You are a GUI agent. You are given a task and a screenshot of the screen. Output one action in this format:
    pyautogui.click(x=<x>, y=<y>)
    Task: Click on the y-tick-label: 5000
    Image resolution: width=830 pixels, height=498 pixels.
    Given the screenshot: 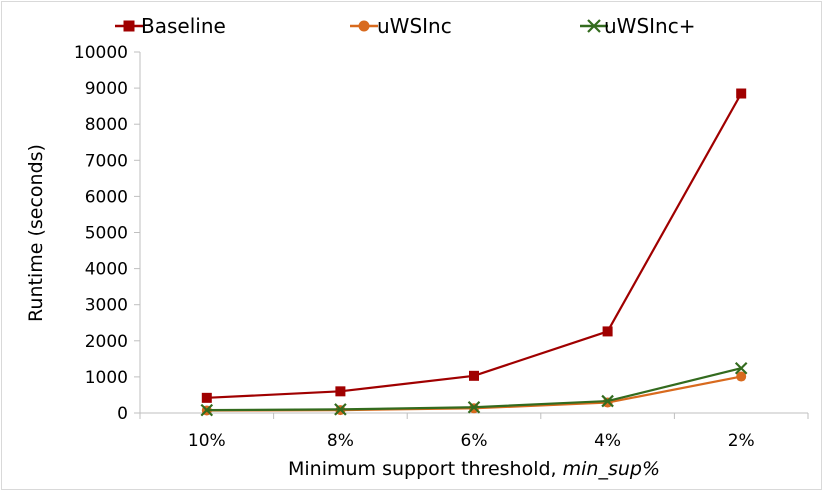 What is the action you would take?
    pyautogui.click(x=106, y=234)
    